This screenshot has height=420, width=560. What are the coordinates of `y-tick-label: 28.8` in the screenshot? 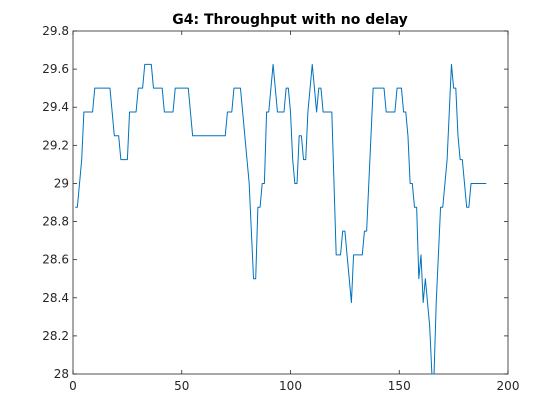 It's located at (55, 222).